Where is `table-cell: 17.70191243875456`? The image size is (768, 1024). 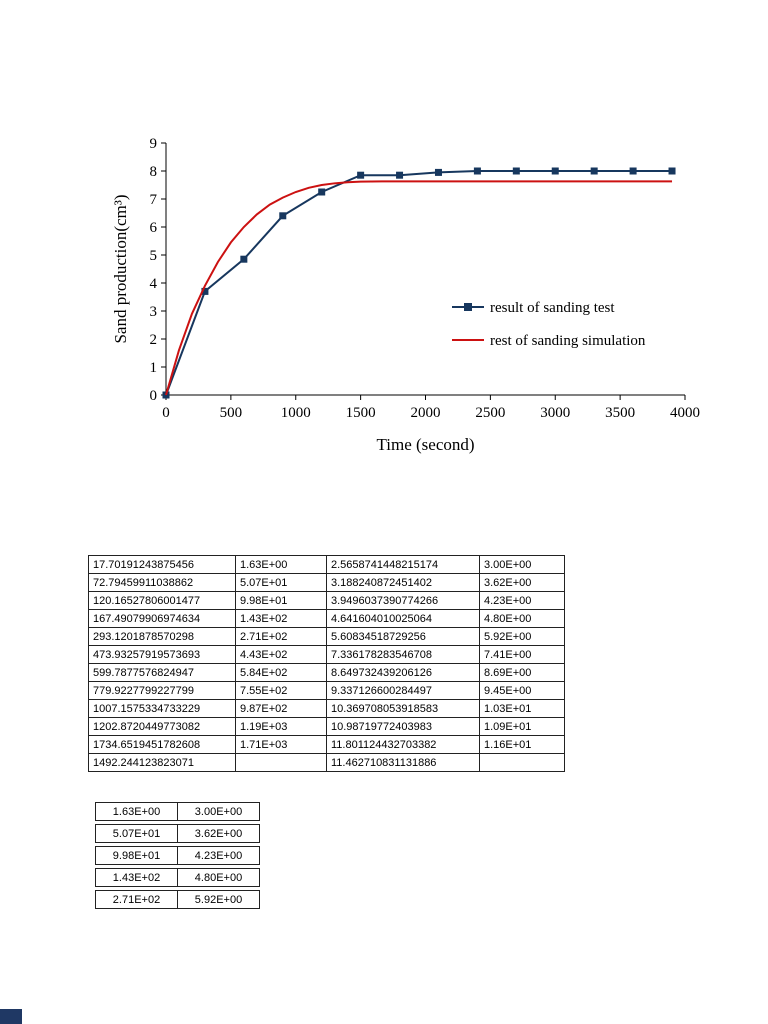
table-cell: 17.70191243875456 is located at coordinates (162, 564).